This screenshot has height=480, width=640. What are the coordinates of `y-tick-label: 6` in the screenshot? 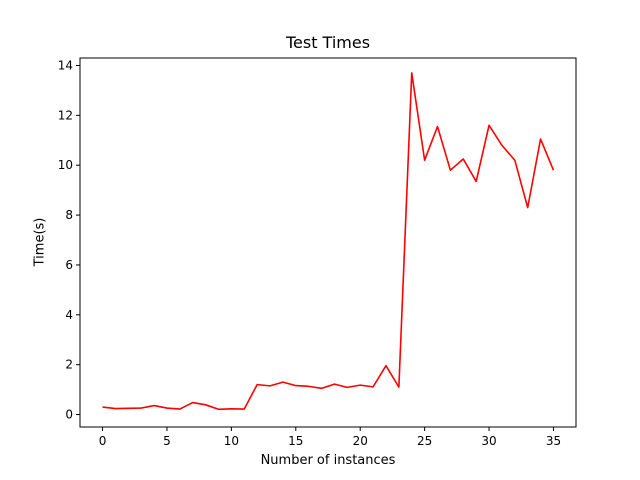 It's located at (69, 265).